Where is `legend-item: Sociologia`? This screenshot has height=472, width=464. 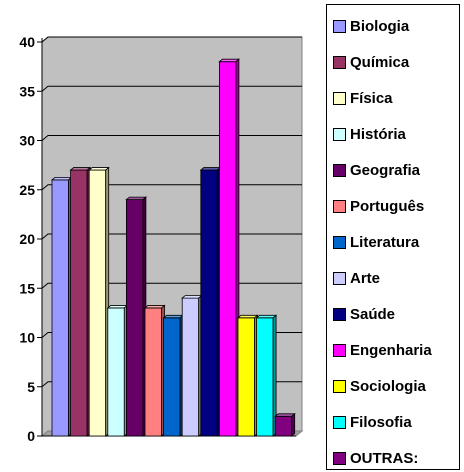 legend-item: Sociologia is located at coordinates (379, 386).